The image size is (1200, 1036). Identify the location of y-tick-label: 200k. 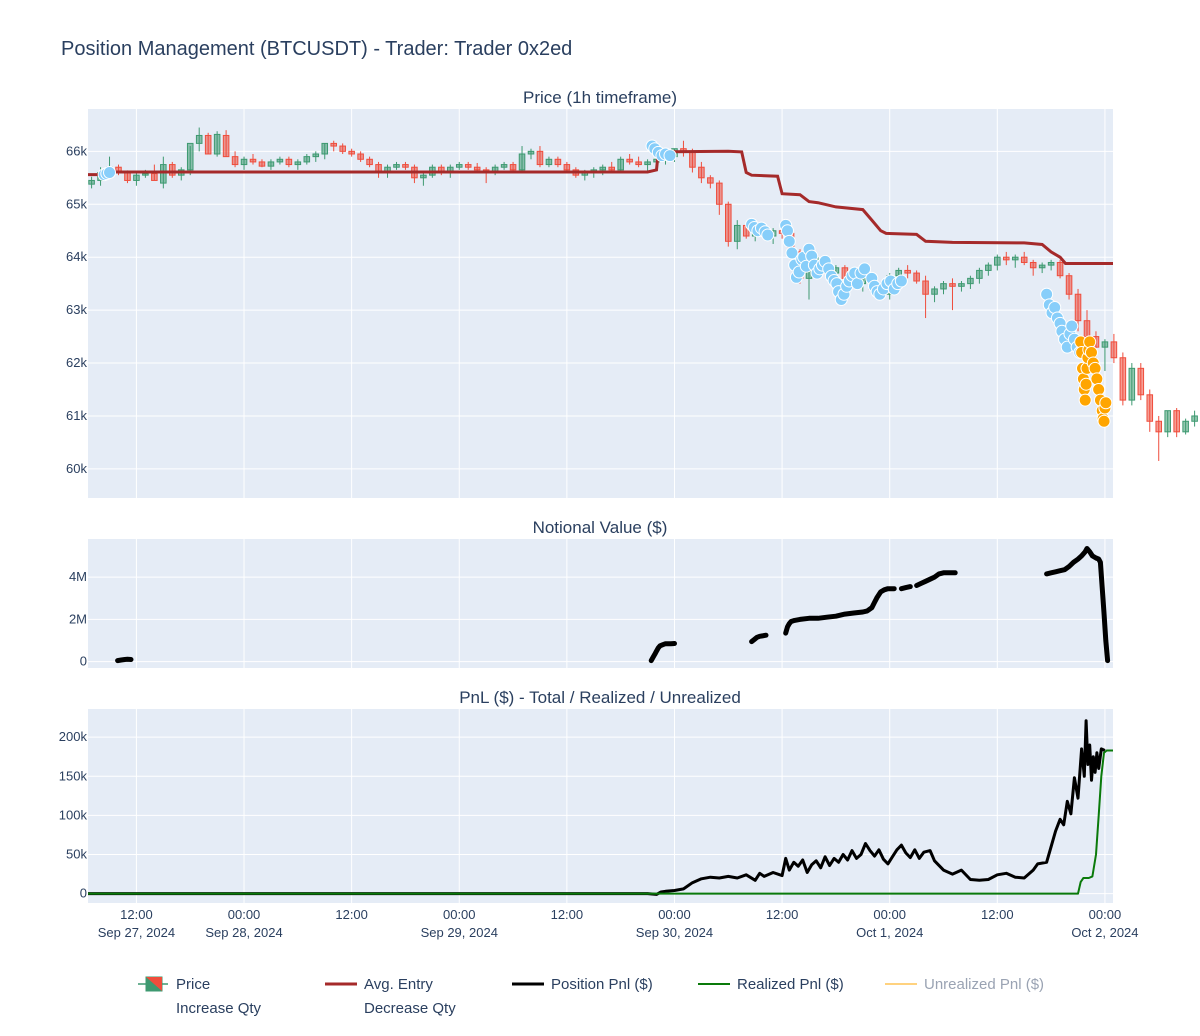
(73, 736).